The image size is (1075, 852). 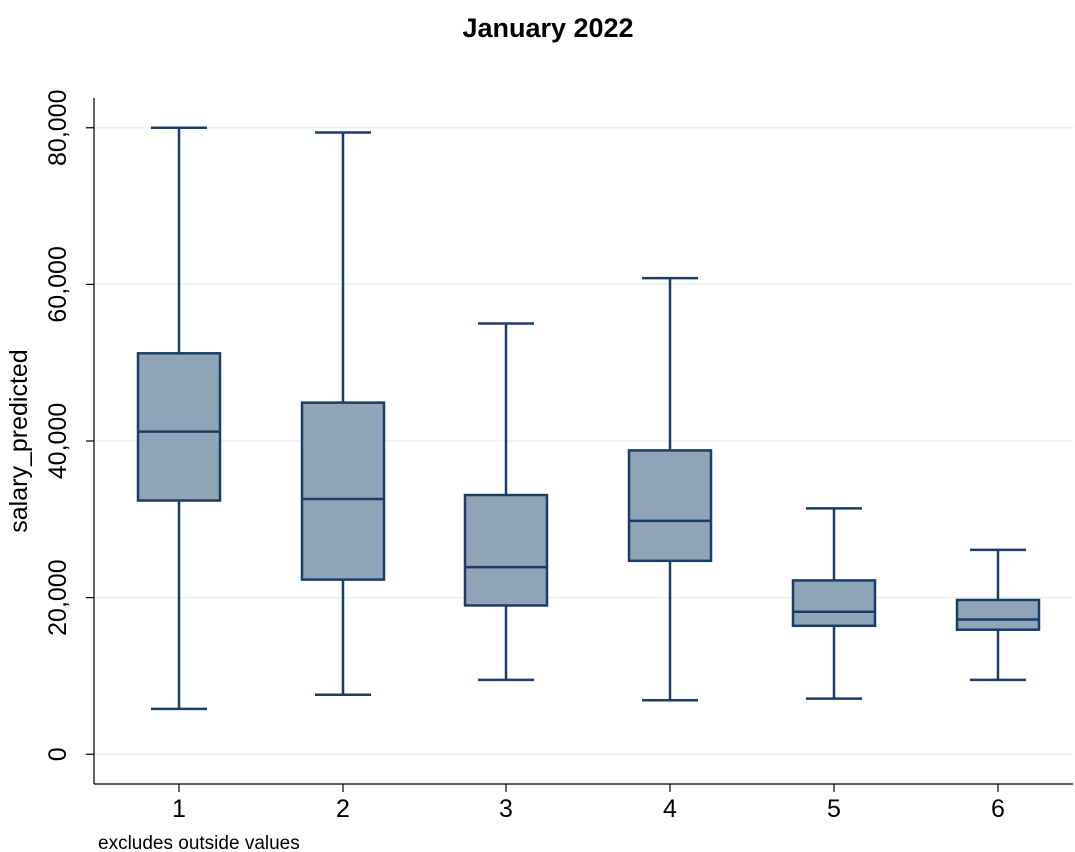 What do you see at coordinates (58, 597) in the screenshot?
I see `y-tick-label: 20,000` at bounding box center [58, 597].